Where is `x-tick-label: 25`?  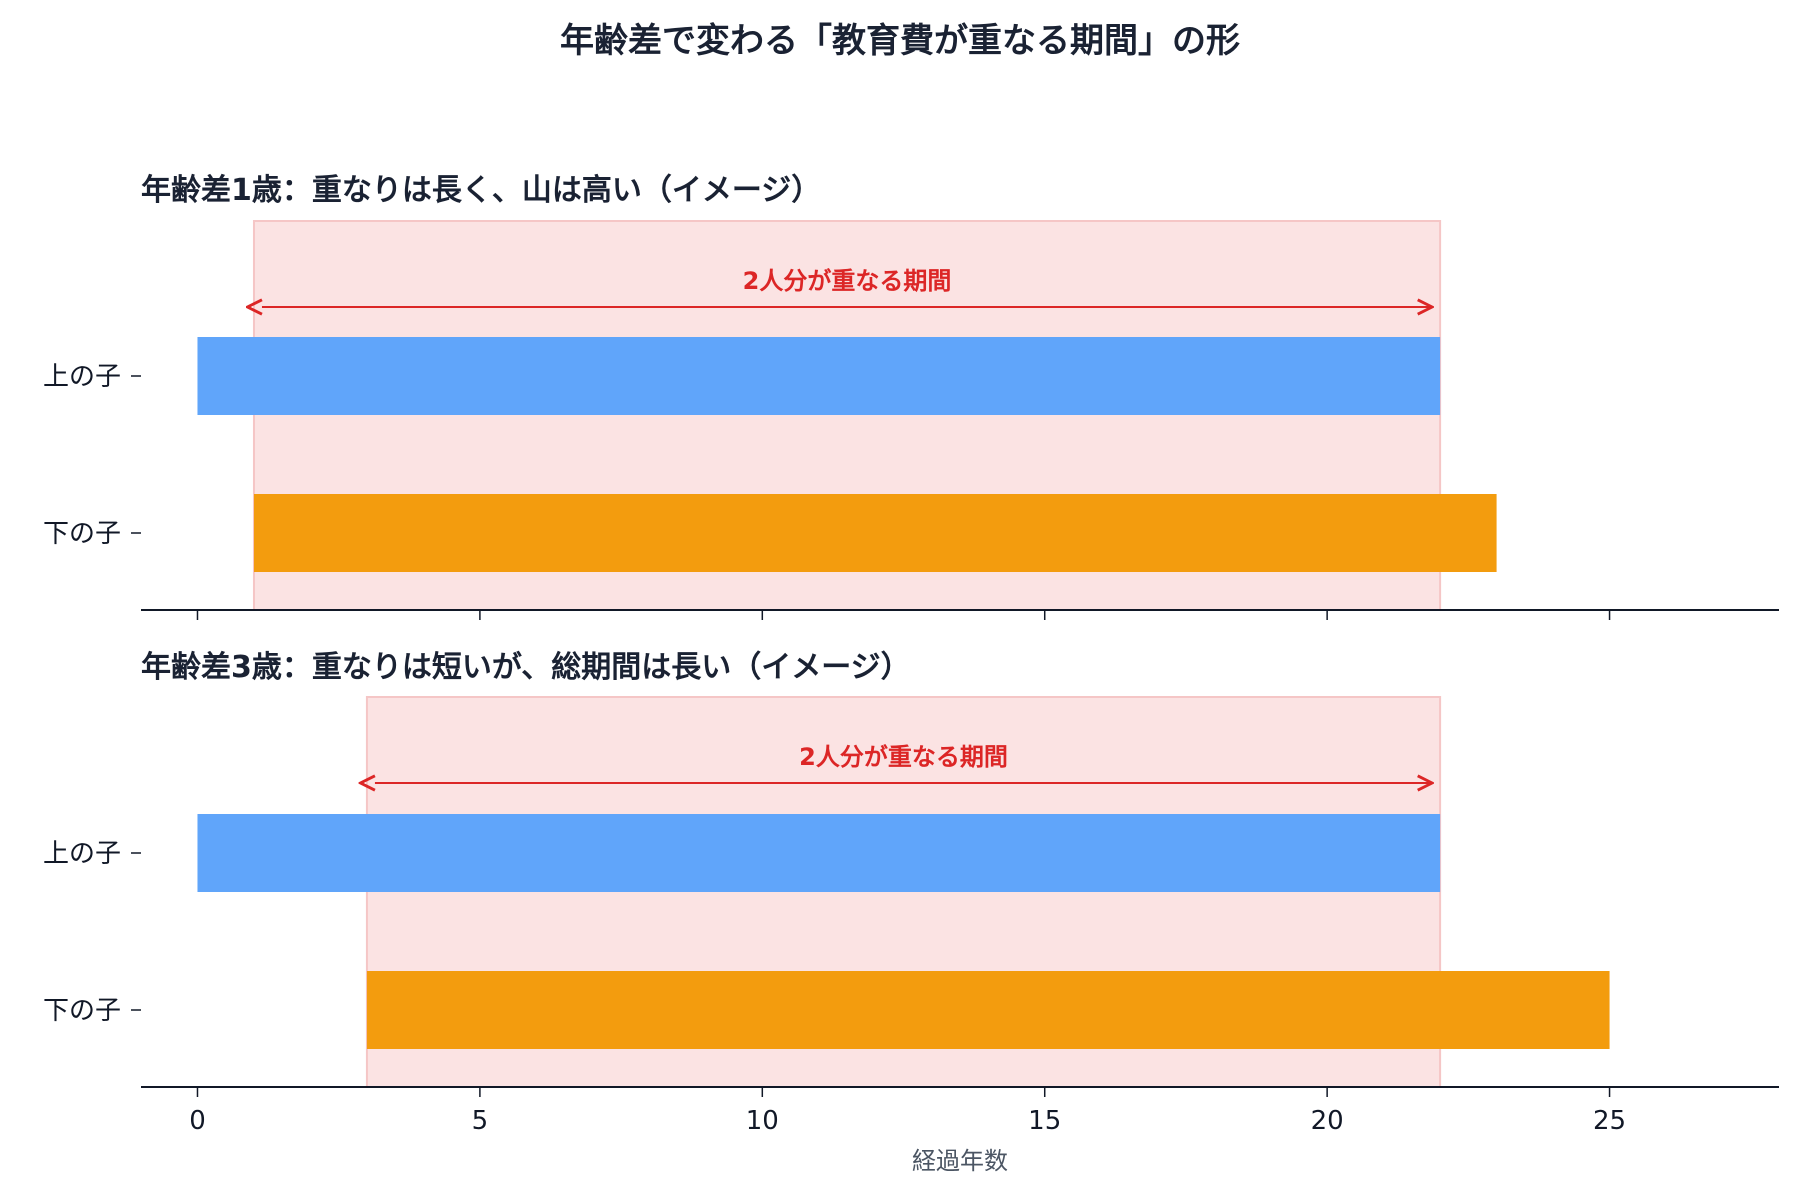 x-tick-label: 25 is located at coordinates (1609, 1121).